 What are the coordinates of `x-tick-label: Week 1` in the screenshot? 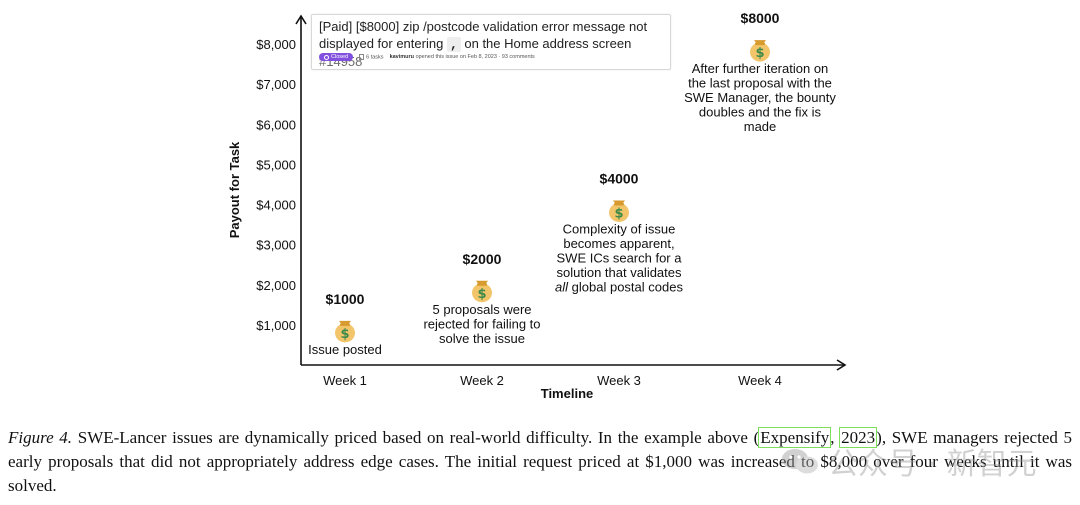 It's located at (345, 380).